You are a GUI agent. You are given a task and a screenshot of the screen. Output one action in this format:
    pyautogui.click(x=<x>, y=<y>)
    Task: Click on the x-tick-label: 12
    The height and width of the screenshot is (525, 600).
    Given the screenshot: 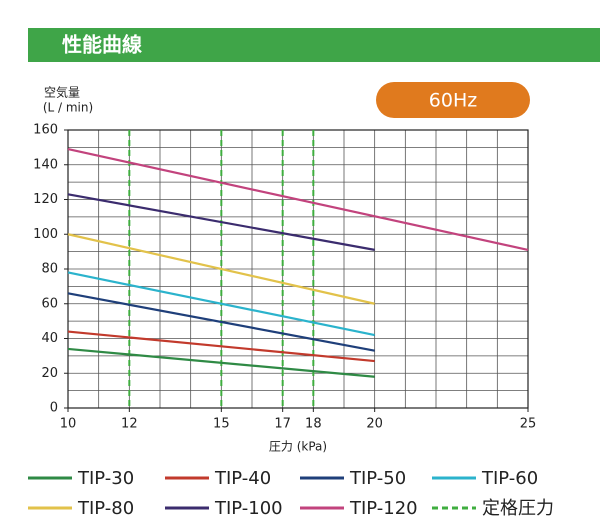 What is the action you would take?
    pyautogui.click(x=129, y=424)
    